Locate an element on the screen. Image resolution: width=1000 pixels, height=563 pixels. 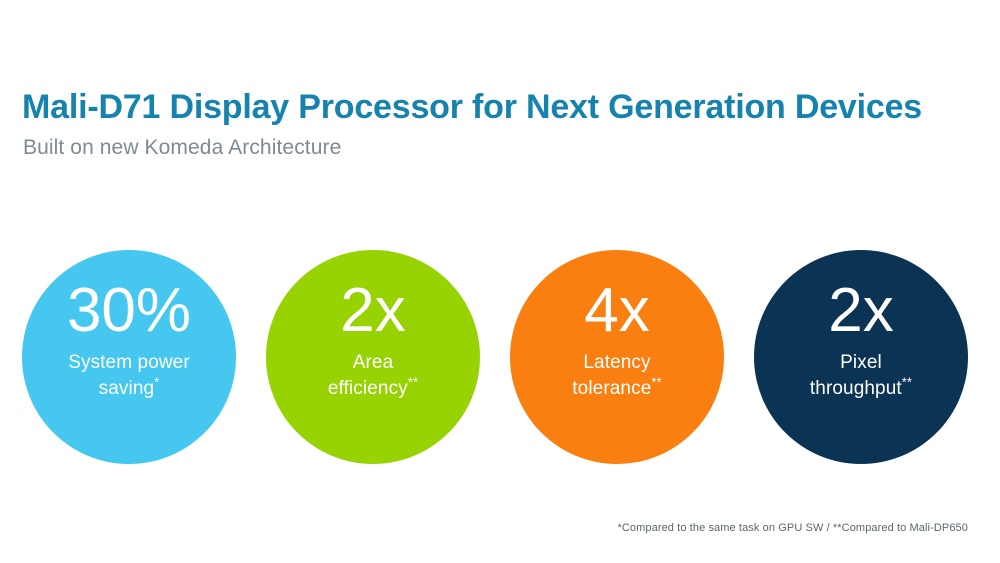
stat-circle-pixel-throughput: 2x Pixel throughput** is located at coordinates (861, 357).